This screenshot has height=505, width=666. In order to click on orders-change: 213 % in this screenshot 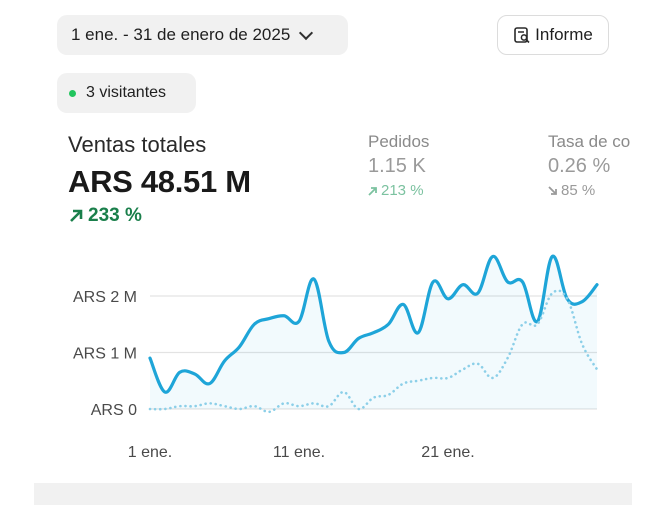, I will do `click(396, 190)`.